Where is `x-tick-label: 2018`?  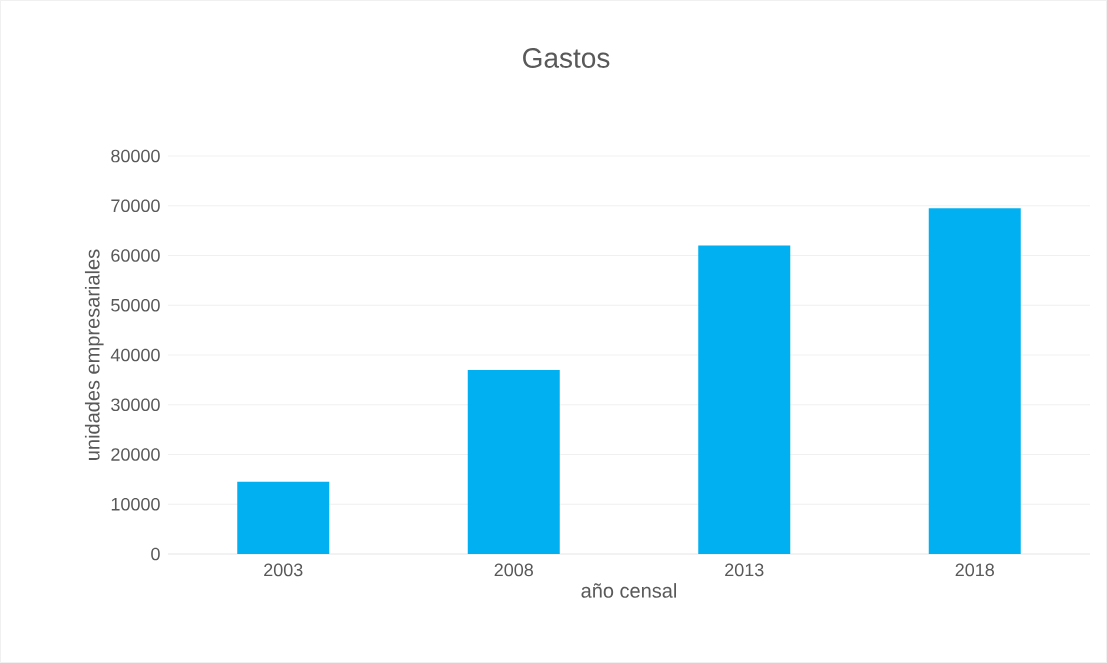 x-tick-label: 2018 is located at coordinates (974, 570).